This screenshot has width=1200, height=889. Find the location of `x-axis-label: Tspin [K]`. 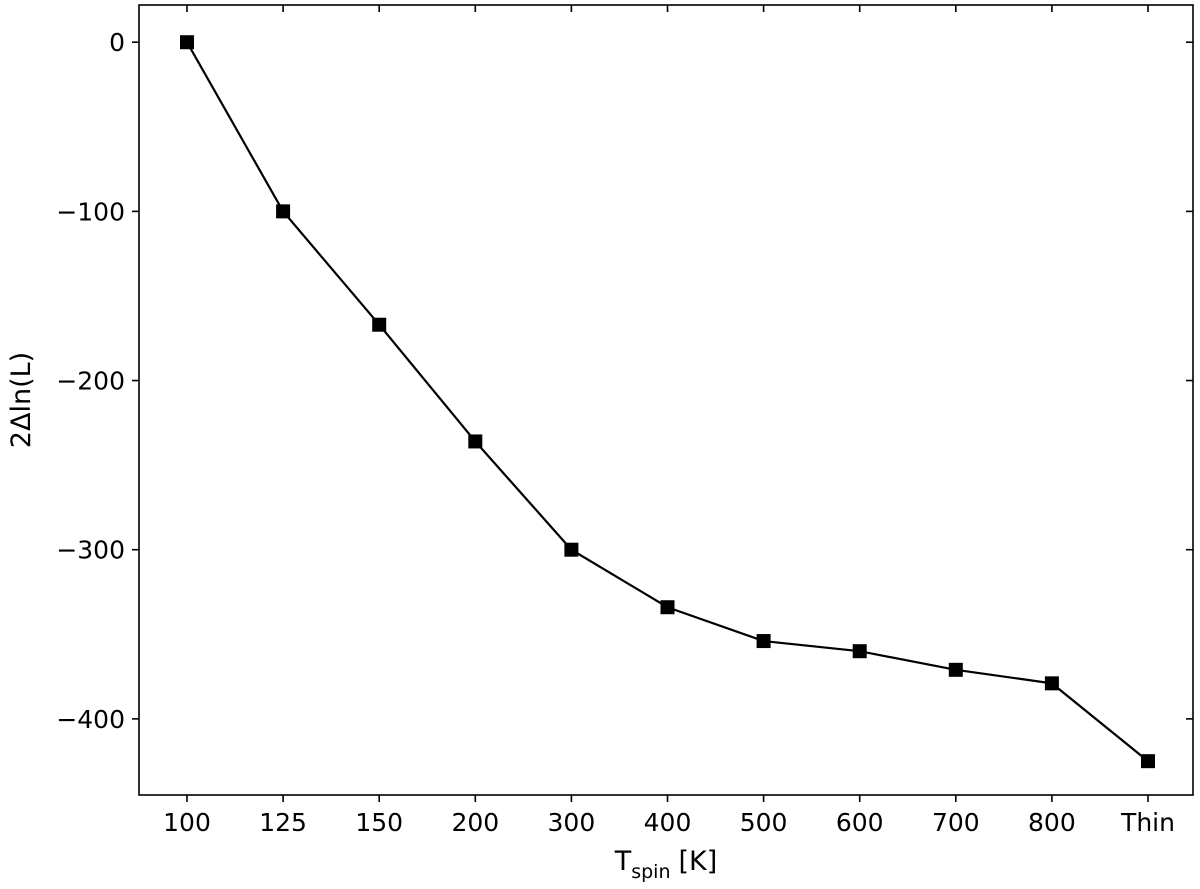

x-axis-label: Tspin [K] is located at coordinates (666, 864).